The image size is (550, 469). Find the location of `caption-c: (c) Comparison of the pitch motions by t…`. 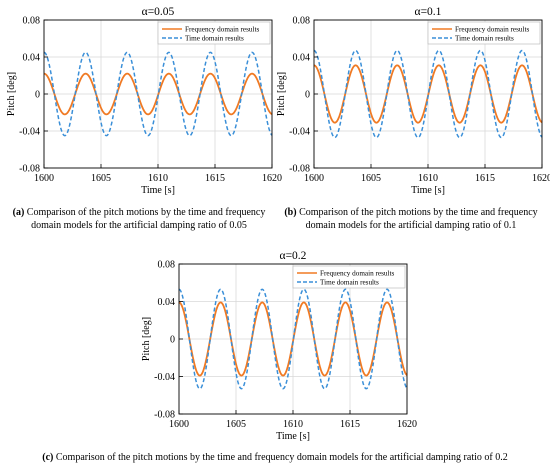

caption-c: (c) Comparison of the pitch motions by t… is located at coordinates (275, 457).